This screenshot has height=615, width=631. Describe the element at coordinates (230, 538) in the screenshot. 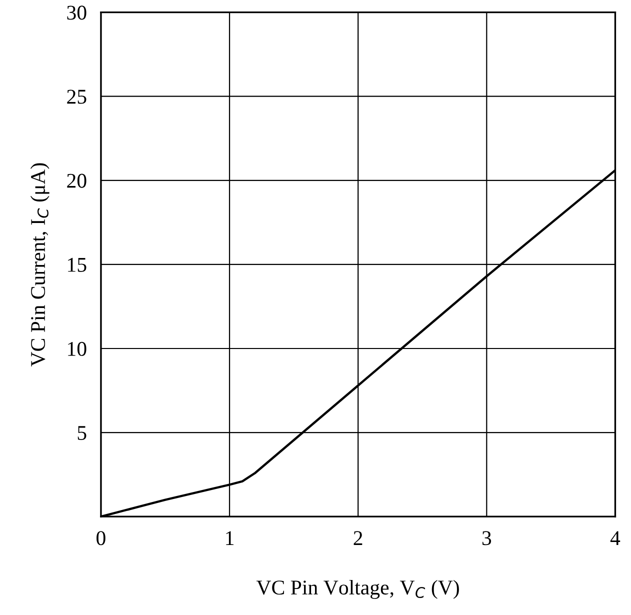

I see `x-tick-label: 1` at that location.